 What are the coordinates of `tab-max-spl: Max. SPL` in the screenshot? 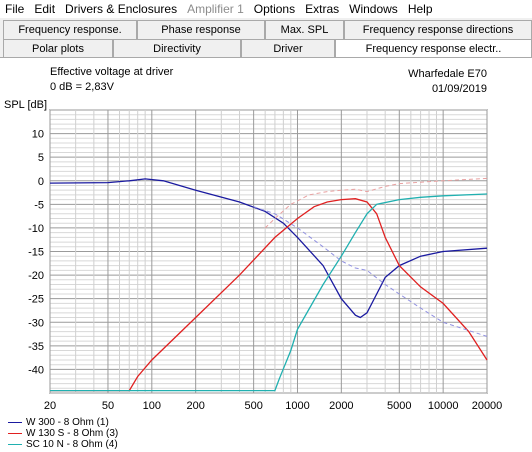 It's located at (304, 29).